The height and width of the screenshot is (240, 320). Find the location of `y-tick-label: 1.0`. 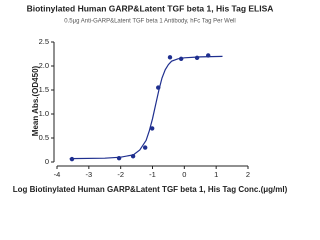

y-tick-label: 1.0 is located at coordinates (44, 113).